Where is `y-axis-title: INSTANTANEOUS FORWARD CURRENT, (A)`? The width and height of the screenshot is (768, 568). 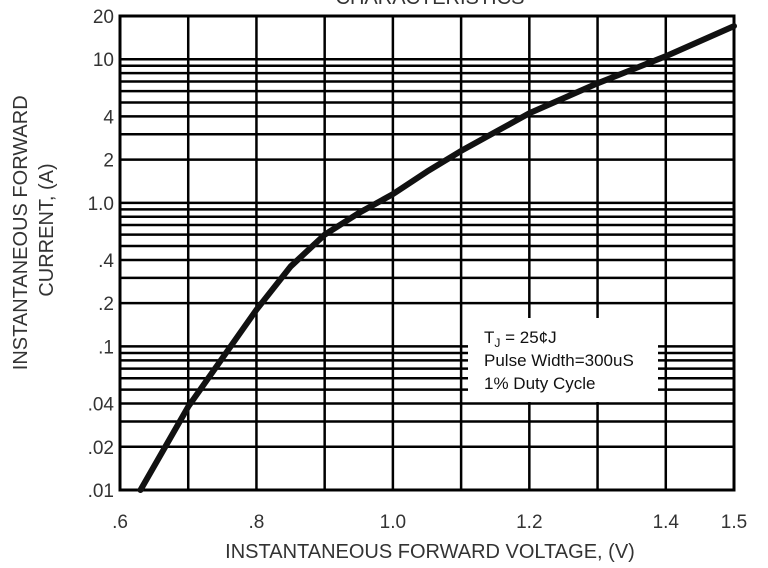 y-axis-title: INSTANTANEOUS FORWARD CURRENT, (A) is located at coordinates (34, 230).